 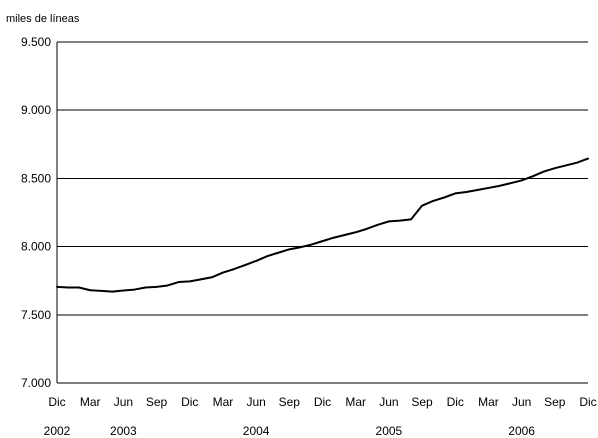 What do you see at coordinates (123, 431) in the screenshot?
I see `x-year-label: 2003` at bounding box center [123, 431].